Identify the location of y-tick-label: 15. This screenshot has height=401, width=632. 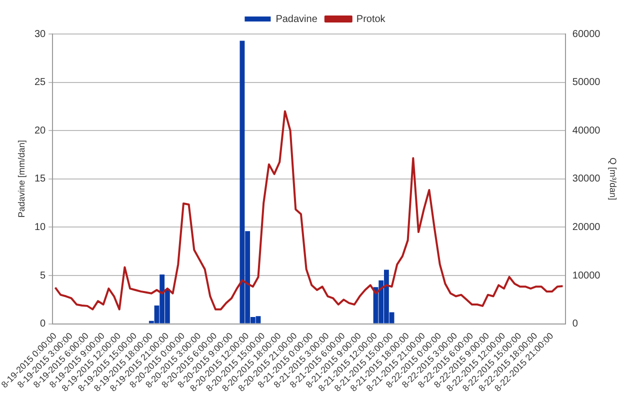
(40, 179).